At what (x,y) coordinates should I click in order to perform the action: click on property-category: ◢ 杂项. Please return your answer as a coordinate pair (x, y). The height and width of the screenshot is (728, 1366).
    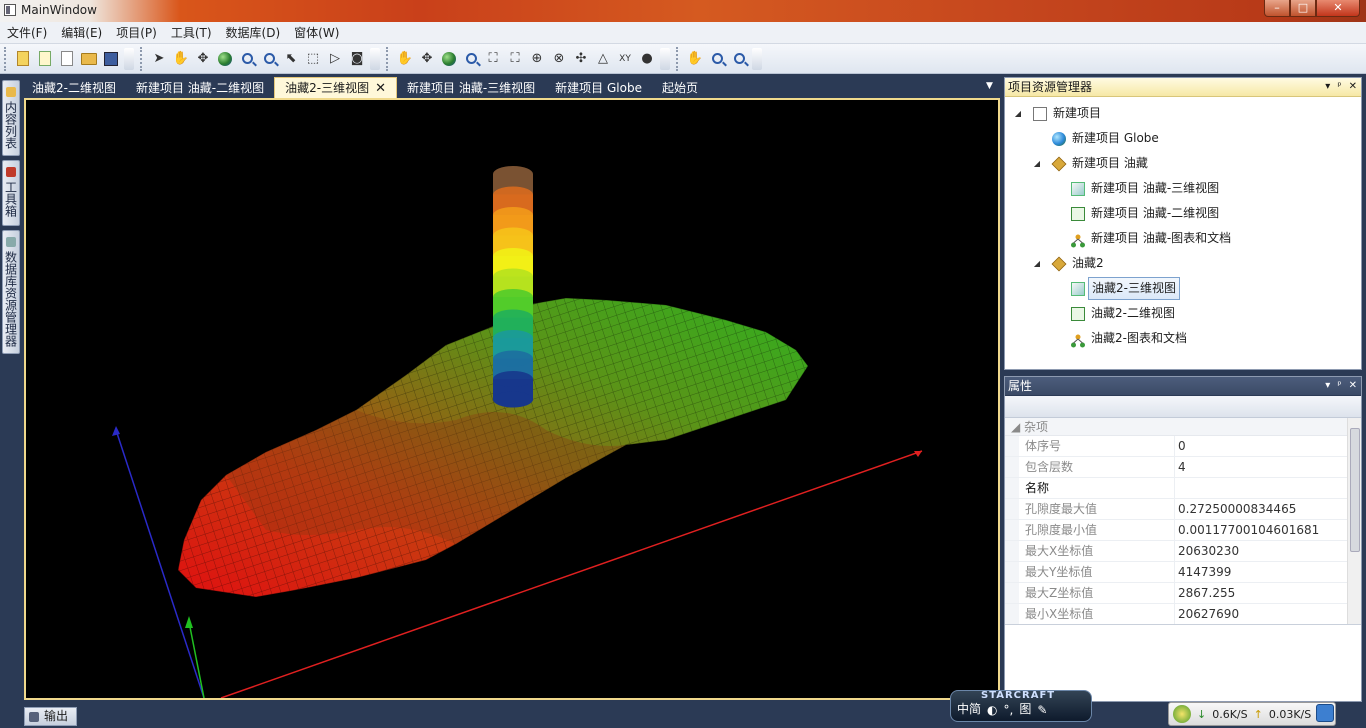
    Looking at the image, I should click on (1183, 427).